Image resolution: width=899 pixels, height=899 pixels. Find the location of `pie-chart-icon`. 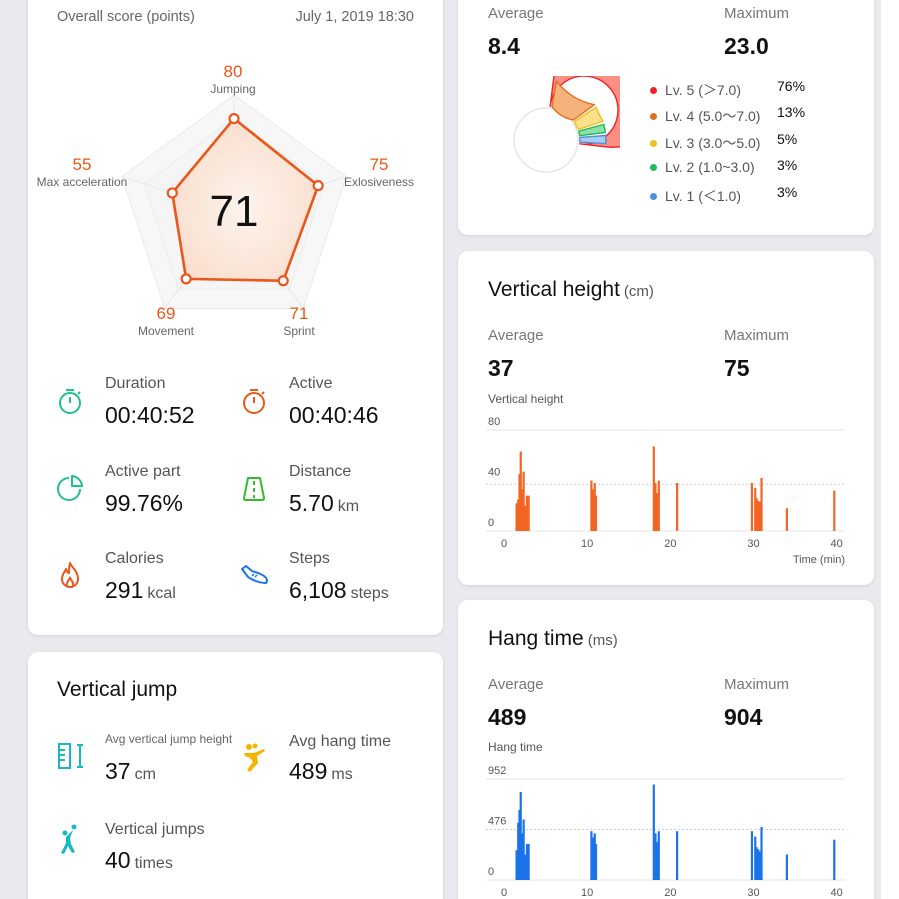

pie-chart-icon is located at coordinates (70, 488).